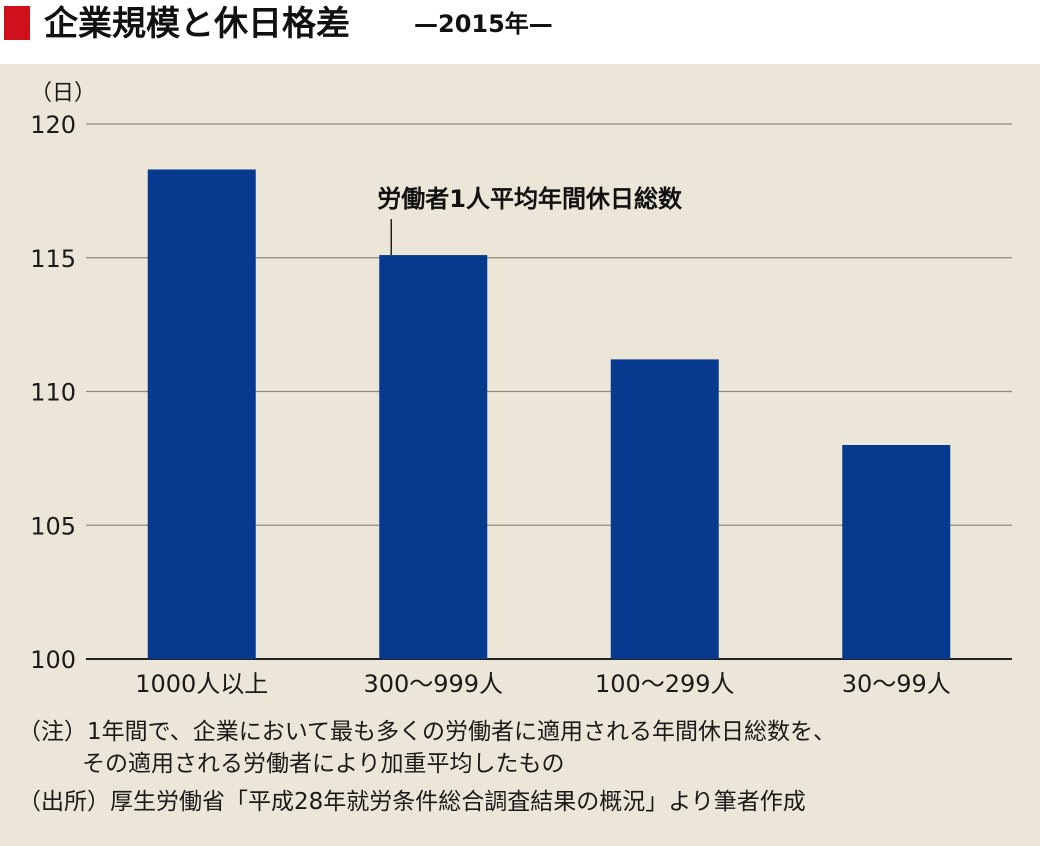 This screenshot has width=1040, height=846. Describe the element at coordinates (665, 684) in the screenshot. I see `x-tick-label: 100〜299人` at that location.